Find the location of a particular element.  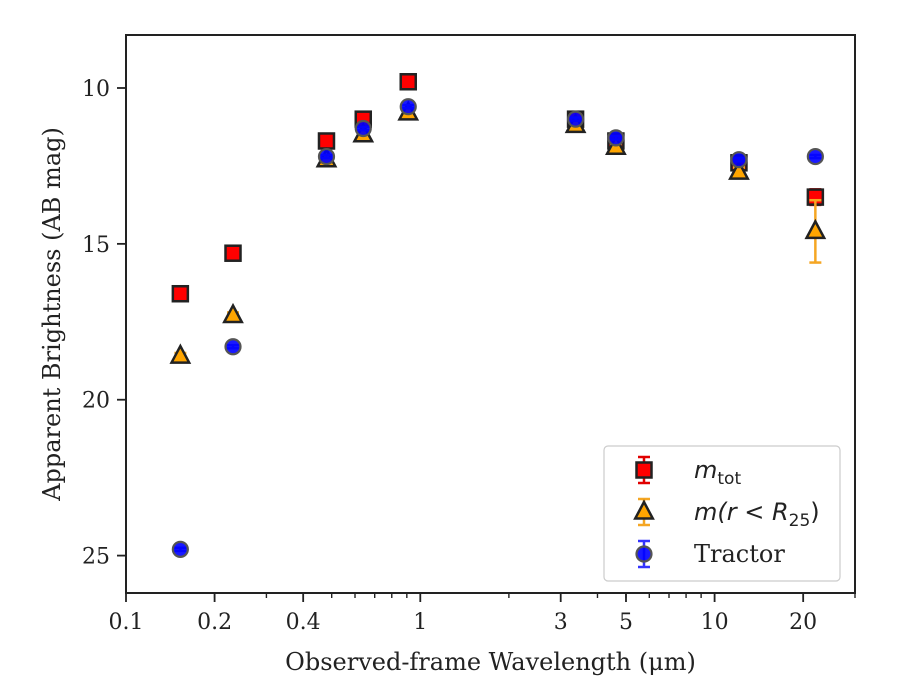

y-axis-title: Apparent Brightness (AB mag) is located at coordinates (52, 314).